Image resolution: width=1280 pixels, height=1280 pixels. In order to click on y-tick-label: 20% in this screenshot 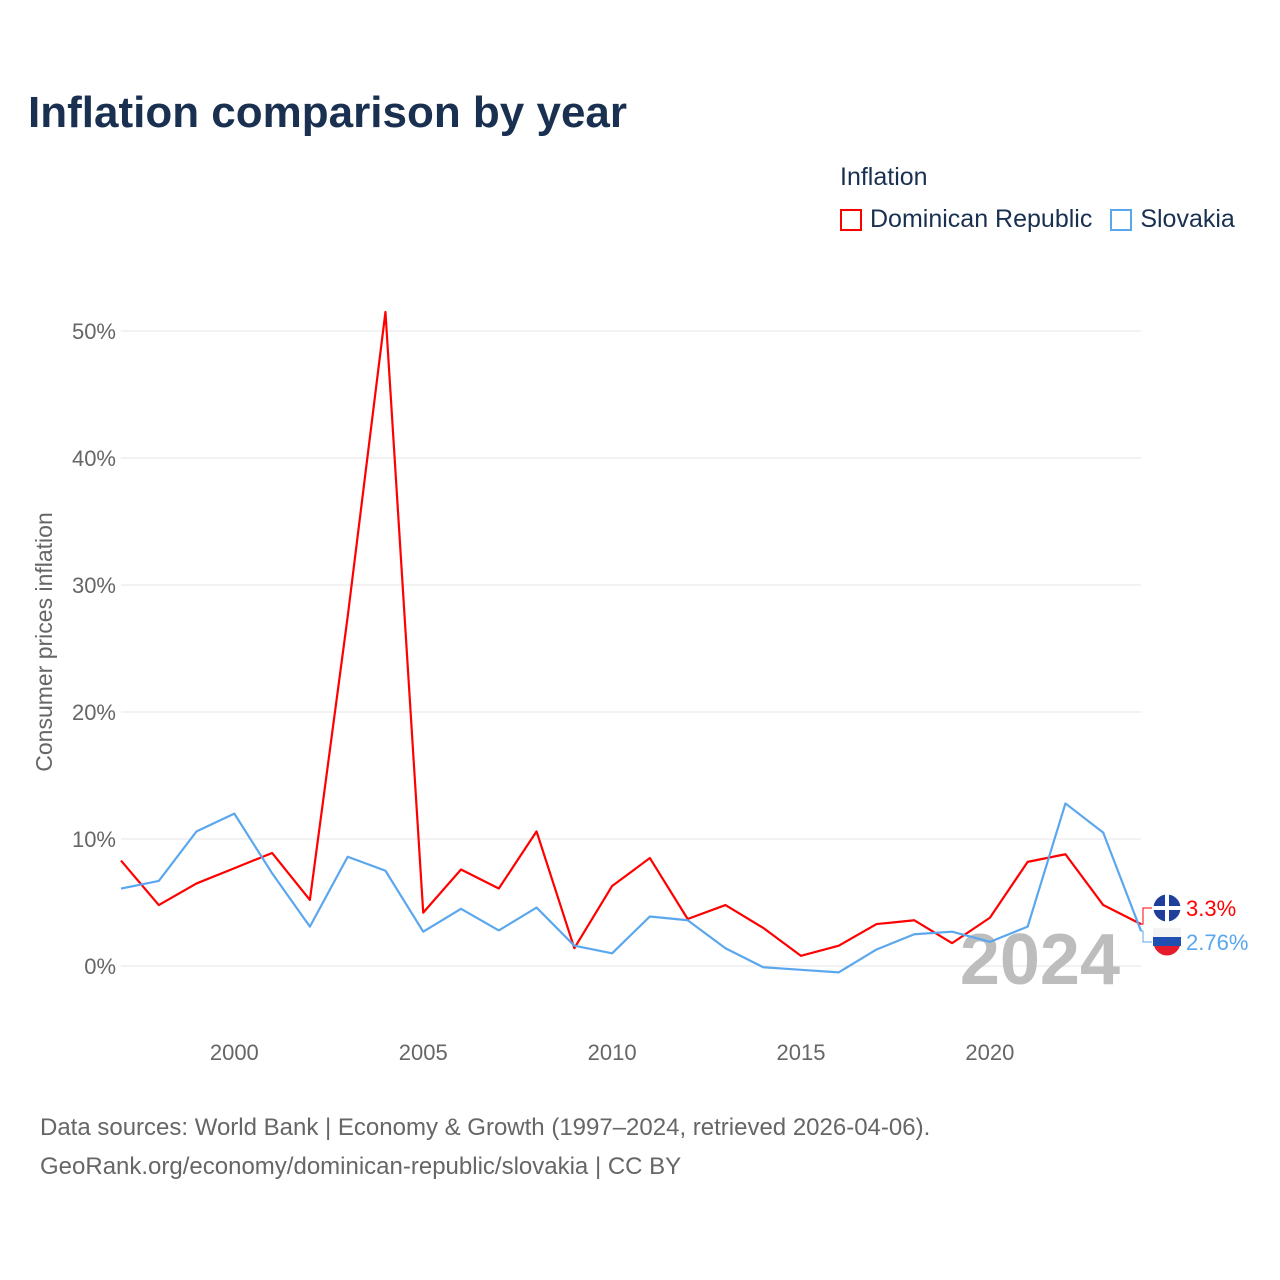, I will do `click(94, 712)`.